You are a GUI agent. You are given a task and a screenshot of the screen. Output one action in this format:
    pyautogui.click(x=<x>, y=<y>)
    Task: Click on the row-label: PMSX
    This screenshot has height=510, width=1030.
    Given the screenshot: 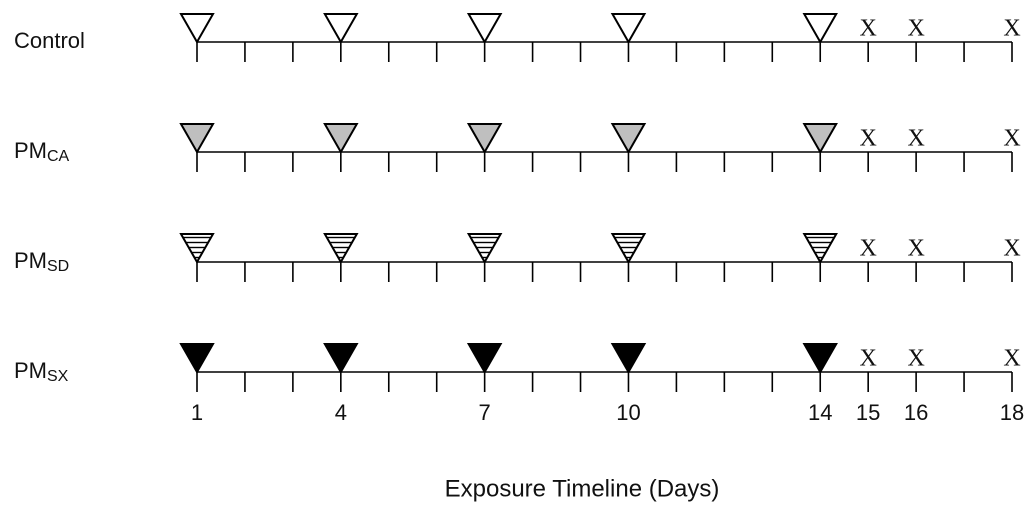 What is the action you would take?
    pyautogui.click(x=41, y=371)
    